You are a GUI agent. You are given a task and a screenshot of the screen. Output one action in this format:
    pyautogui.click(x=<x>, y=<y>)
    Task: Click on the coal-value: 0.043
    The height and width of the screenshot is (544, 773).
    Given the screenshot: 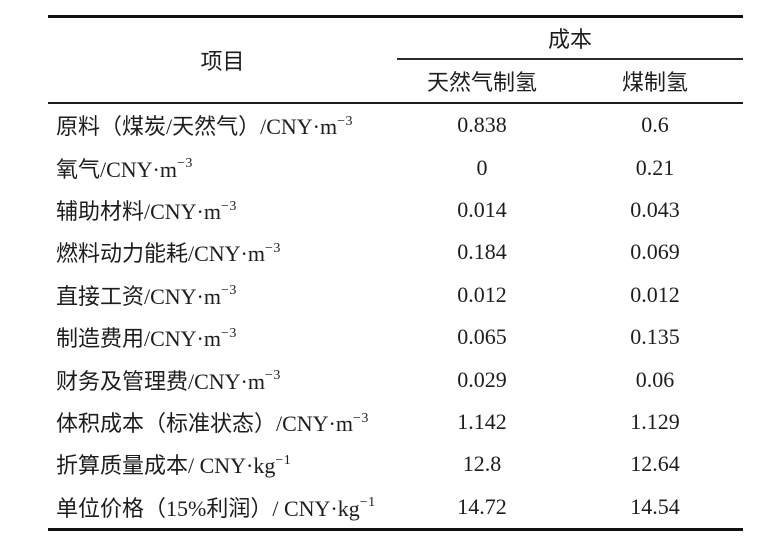 What is the action you would take?
    pyautogui.click(x=655, y=209)
    